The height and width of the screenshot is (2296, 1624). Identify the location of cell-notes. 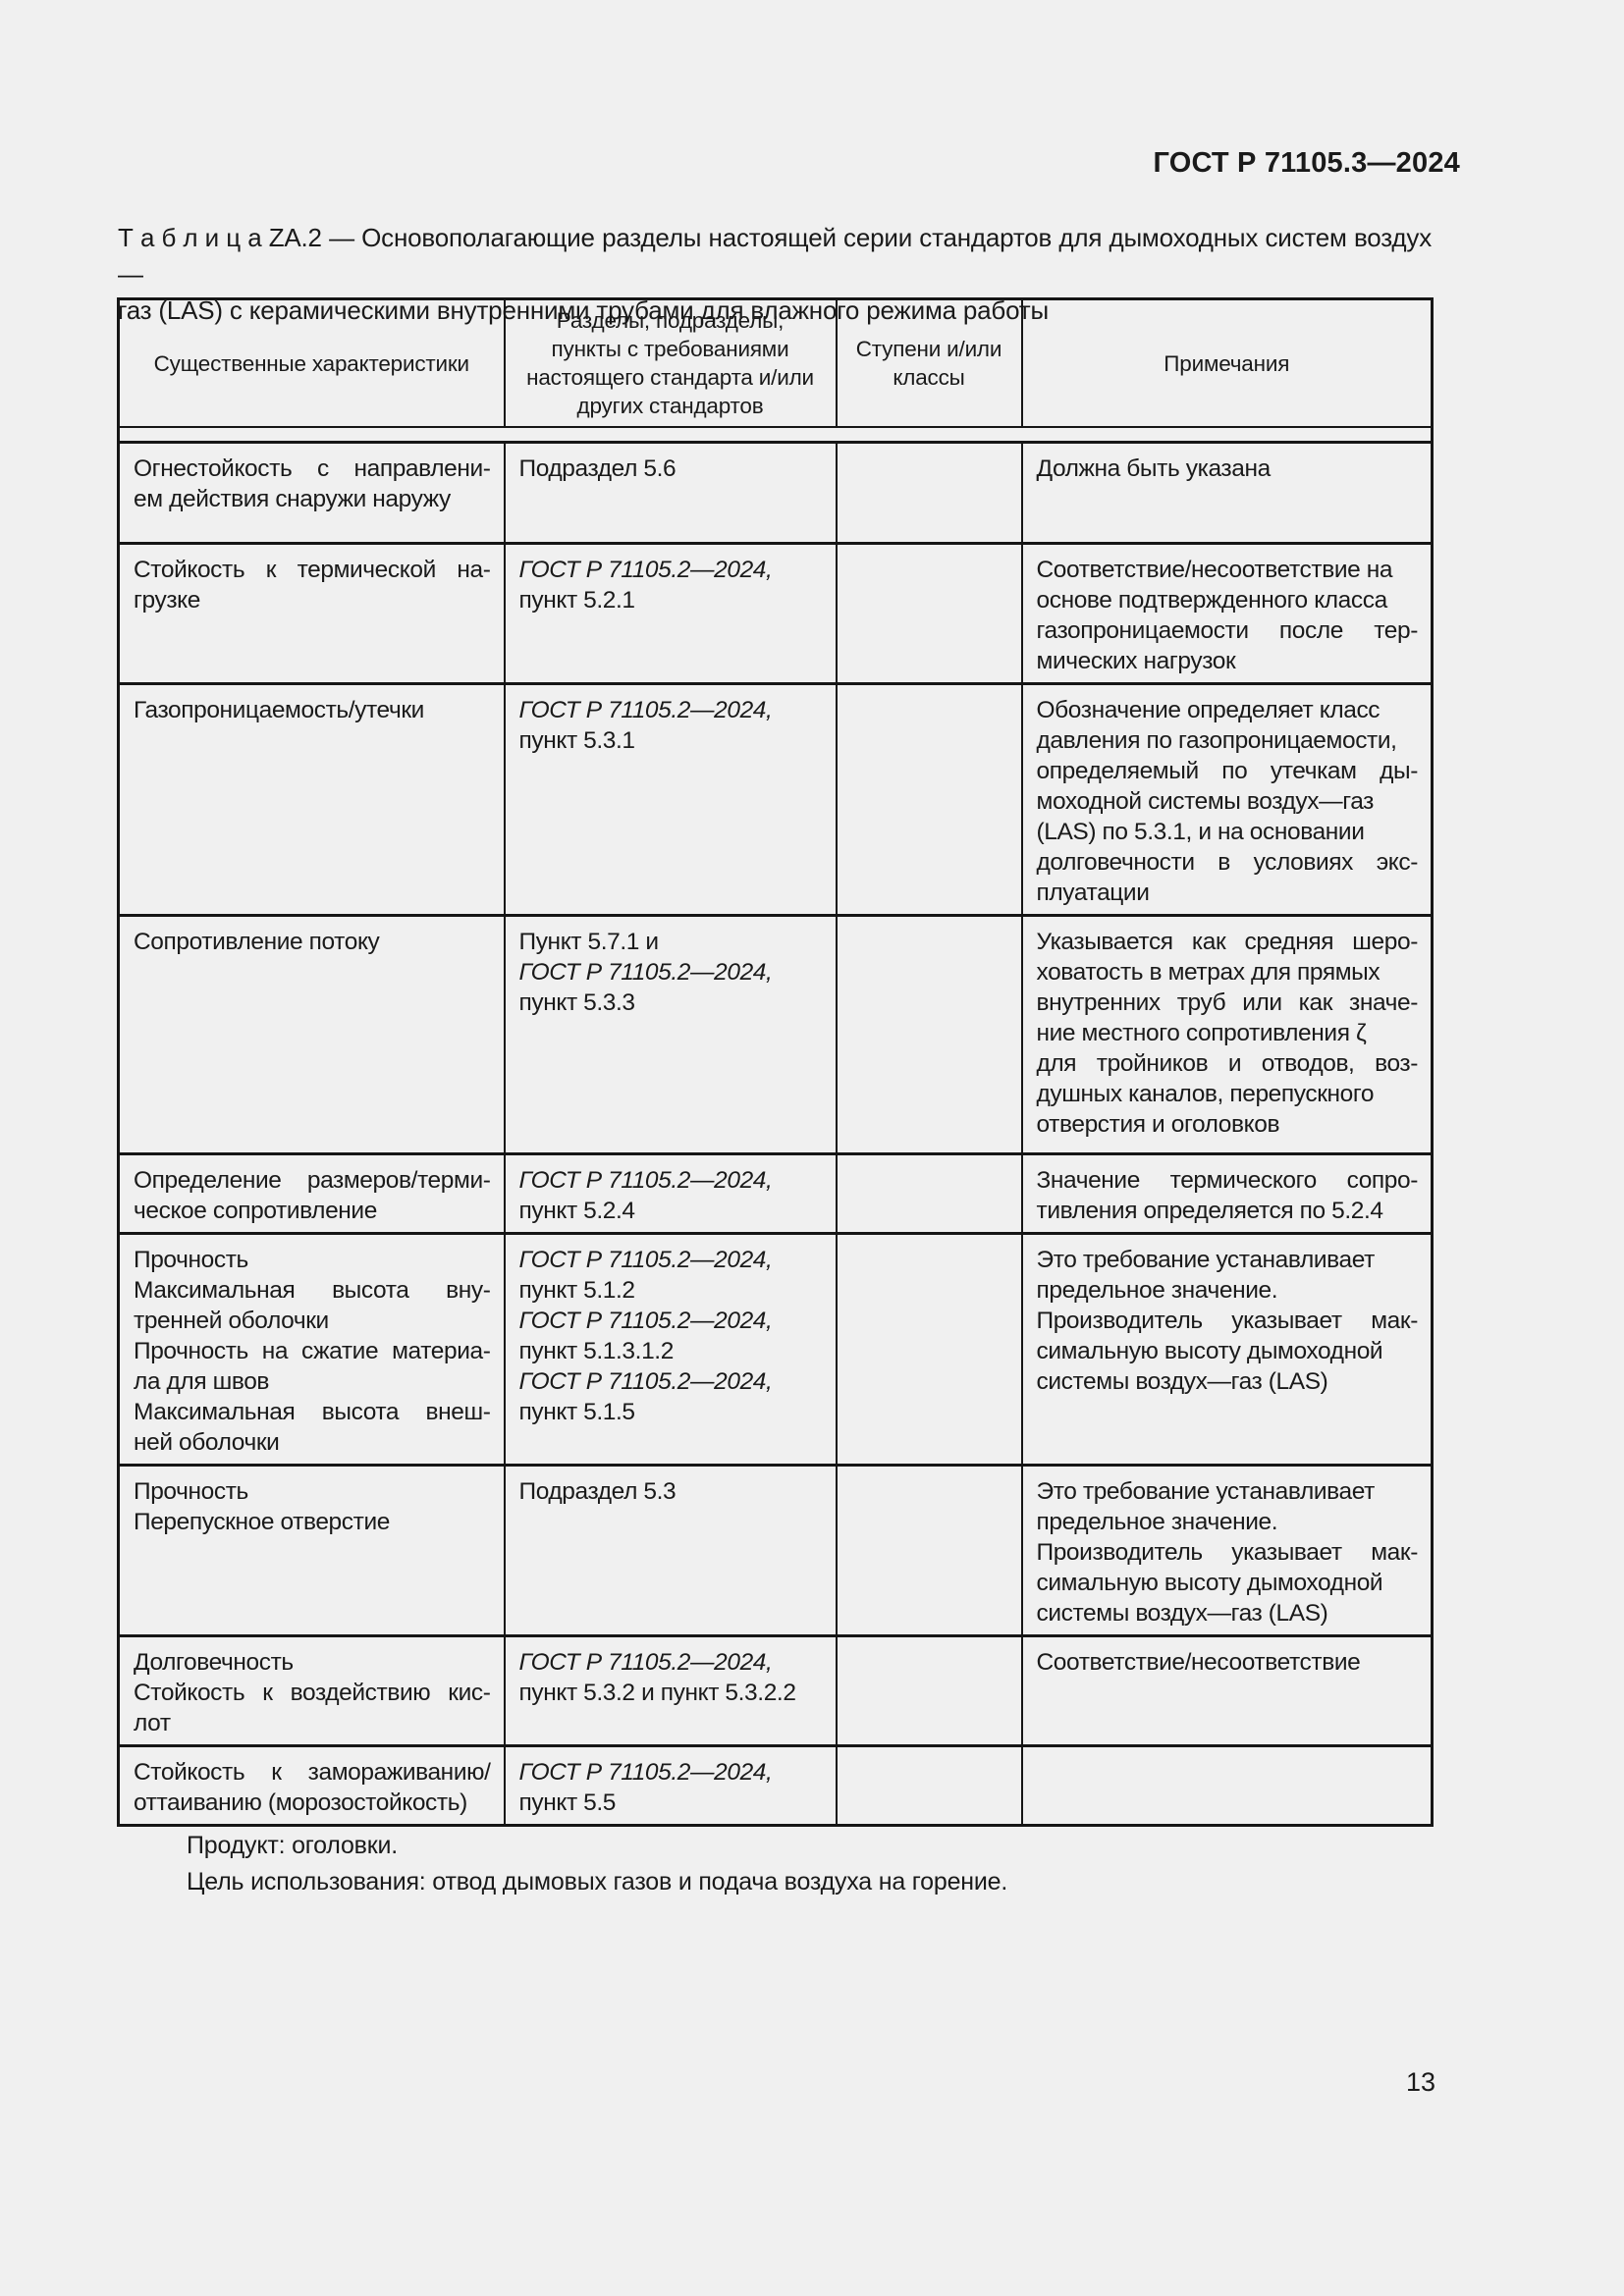
(1226, 1784).